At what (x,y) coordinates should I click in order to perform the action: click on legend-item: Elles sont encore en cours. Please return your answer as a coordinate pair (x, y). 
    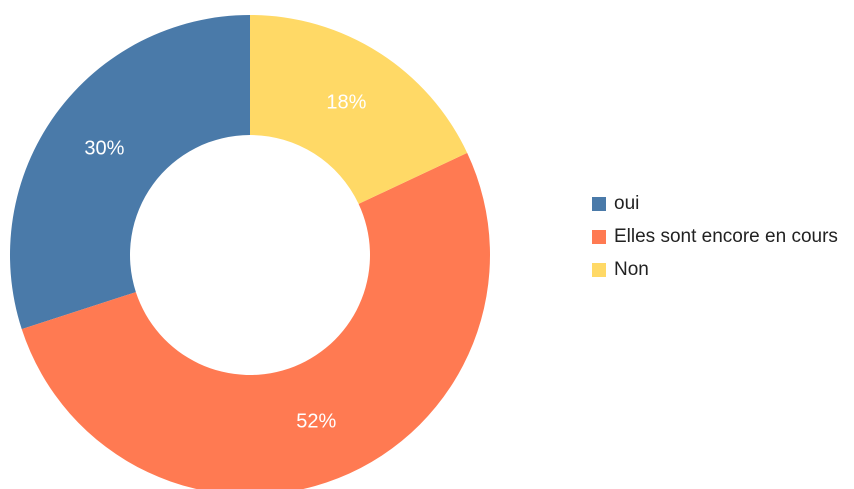
    Looking at the image, I should click on (717, 236).